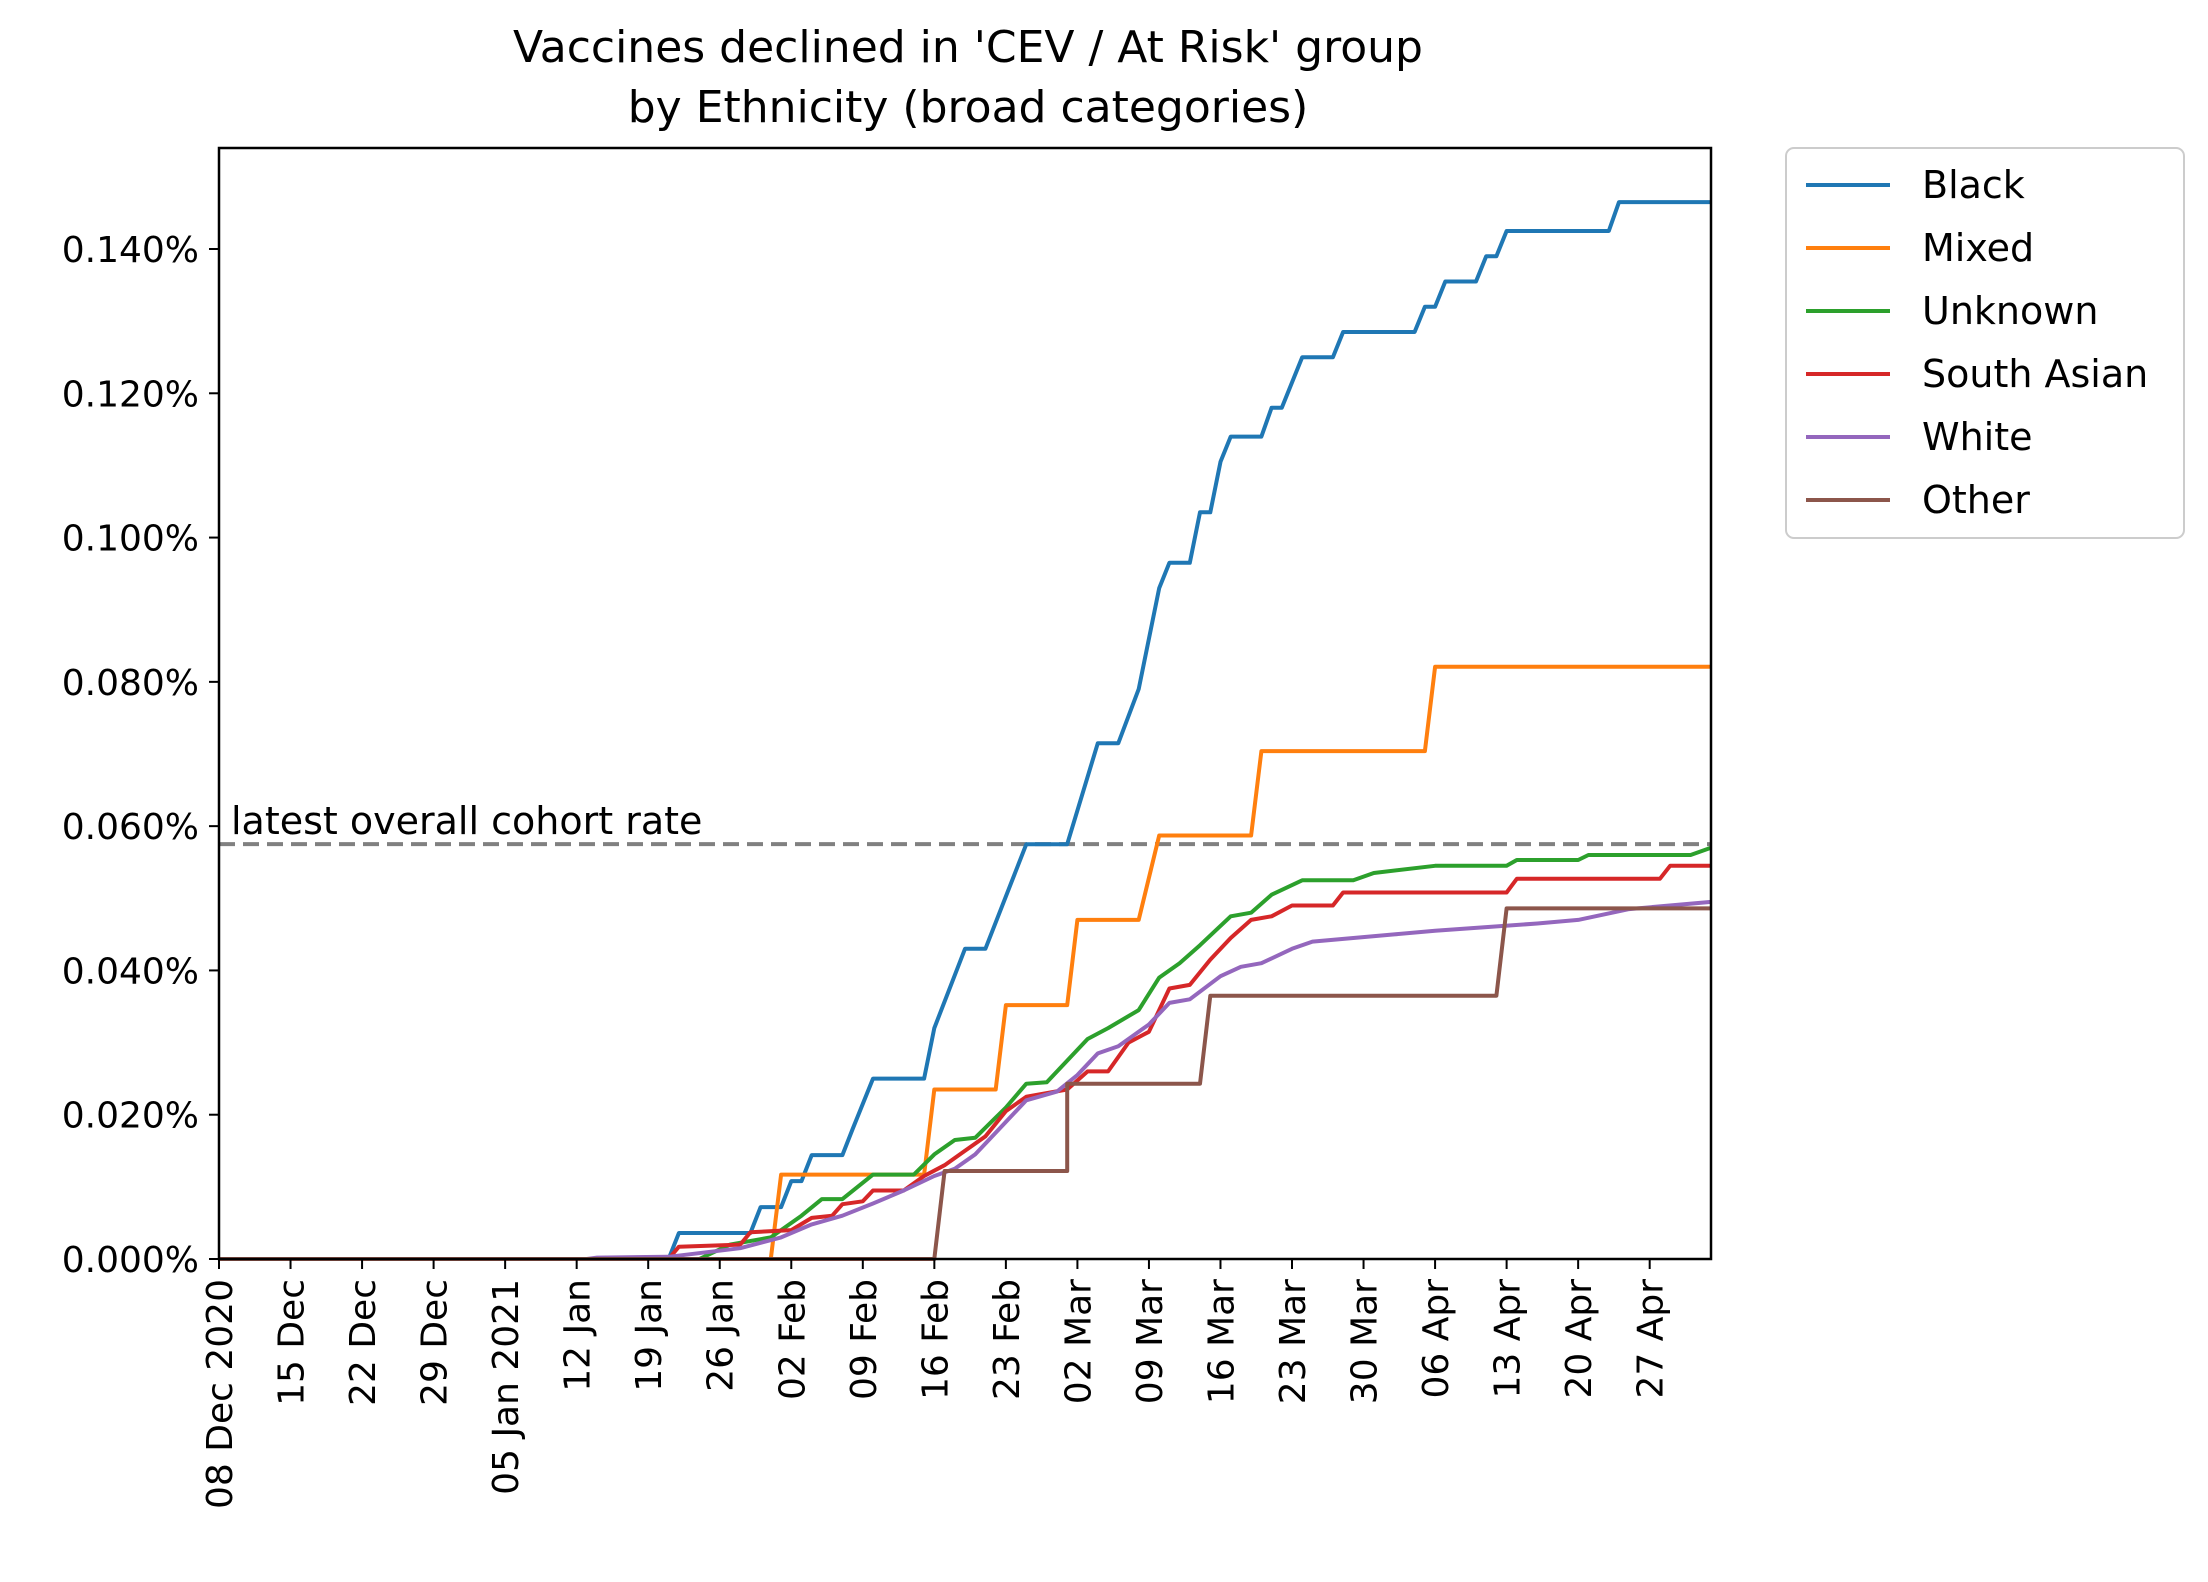 This screenshot has height=1582, width=2208. Describe the element at coordinates (1221, 1341) in the screenshot. I see `x-tick-label: 16 Mar` at that location.